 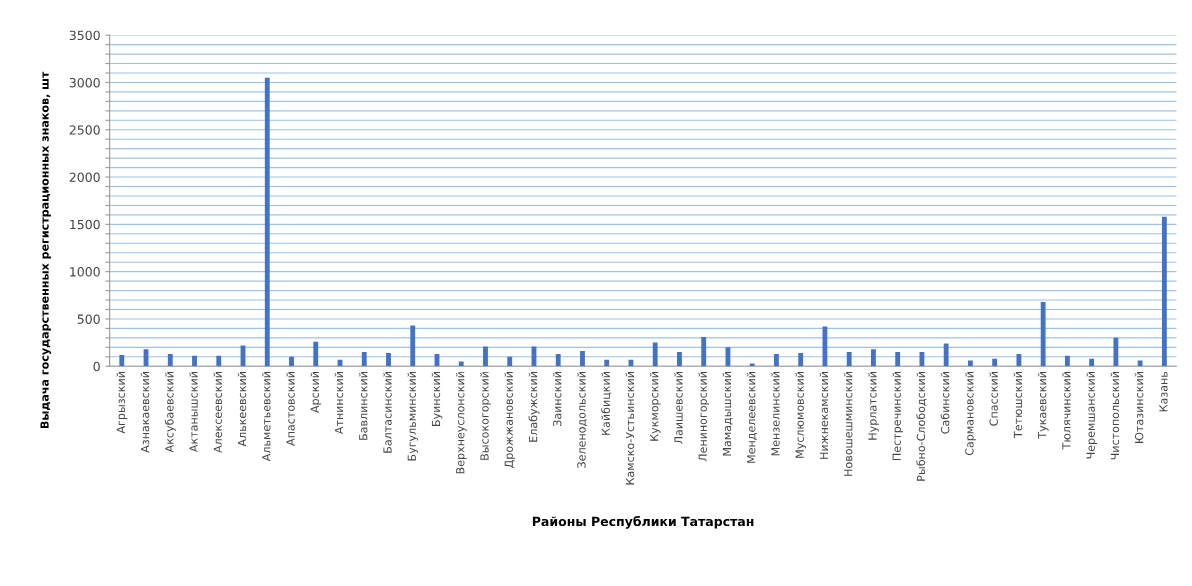 I want to click on y-tick-label: 0, so click(x=96, y=366).